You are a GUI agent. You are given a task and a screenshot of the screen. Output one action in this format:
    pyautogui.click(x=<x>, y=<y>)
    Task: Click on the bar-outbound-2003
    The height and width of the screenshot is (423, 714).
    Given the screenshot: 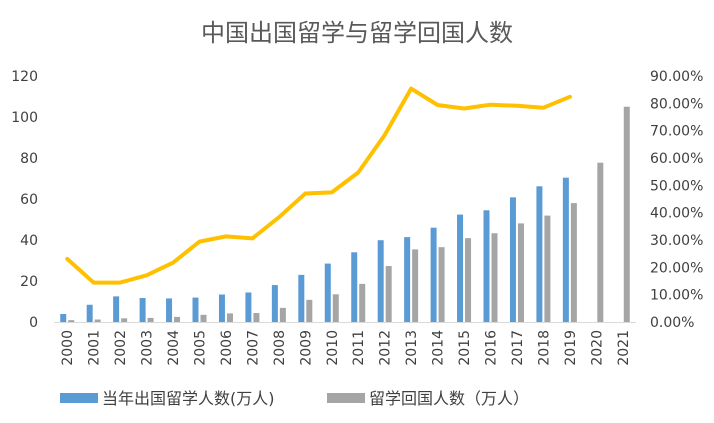 What is the action you would take?
    pyautogui.click(x=142, y=310)
    